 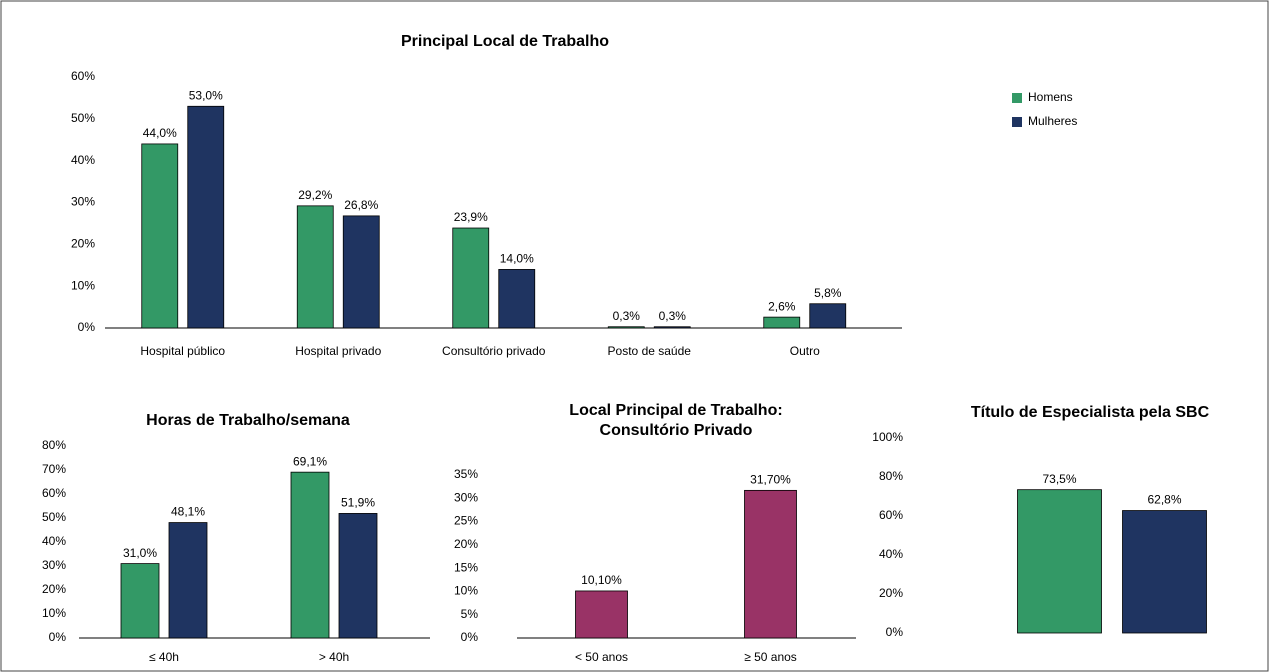 I want to click on data-label: 29,2%, so click(x=315, y=195).